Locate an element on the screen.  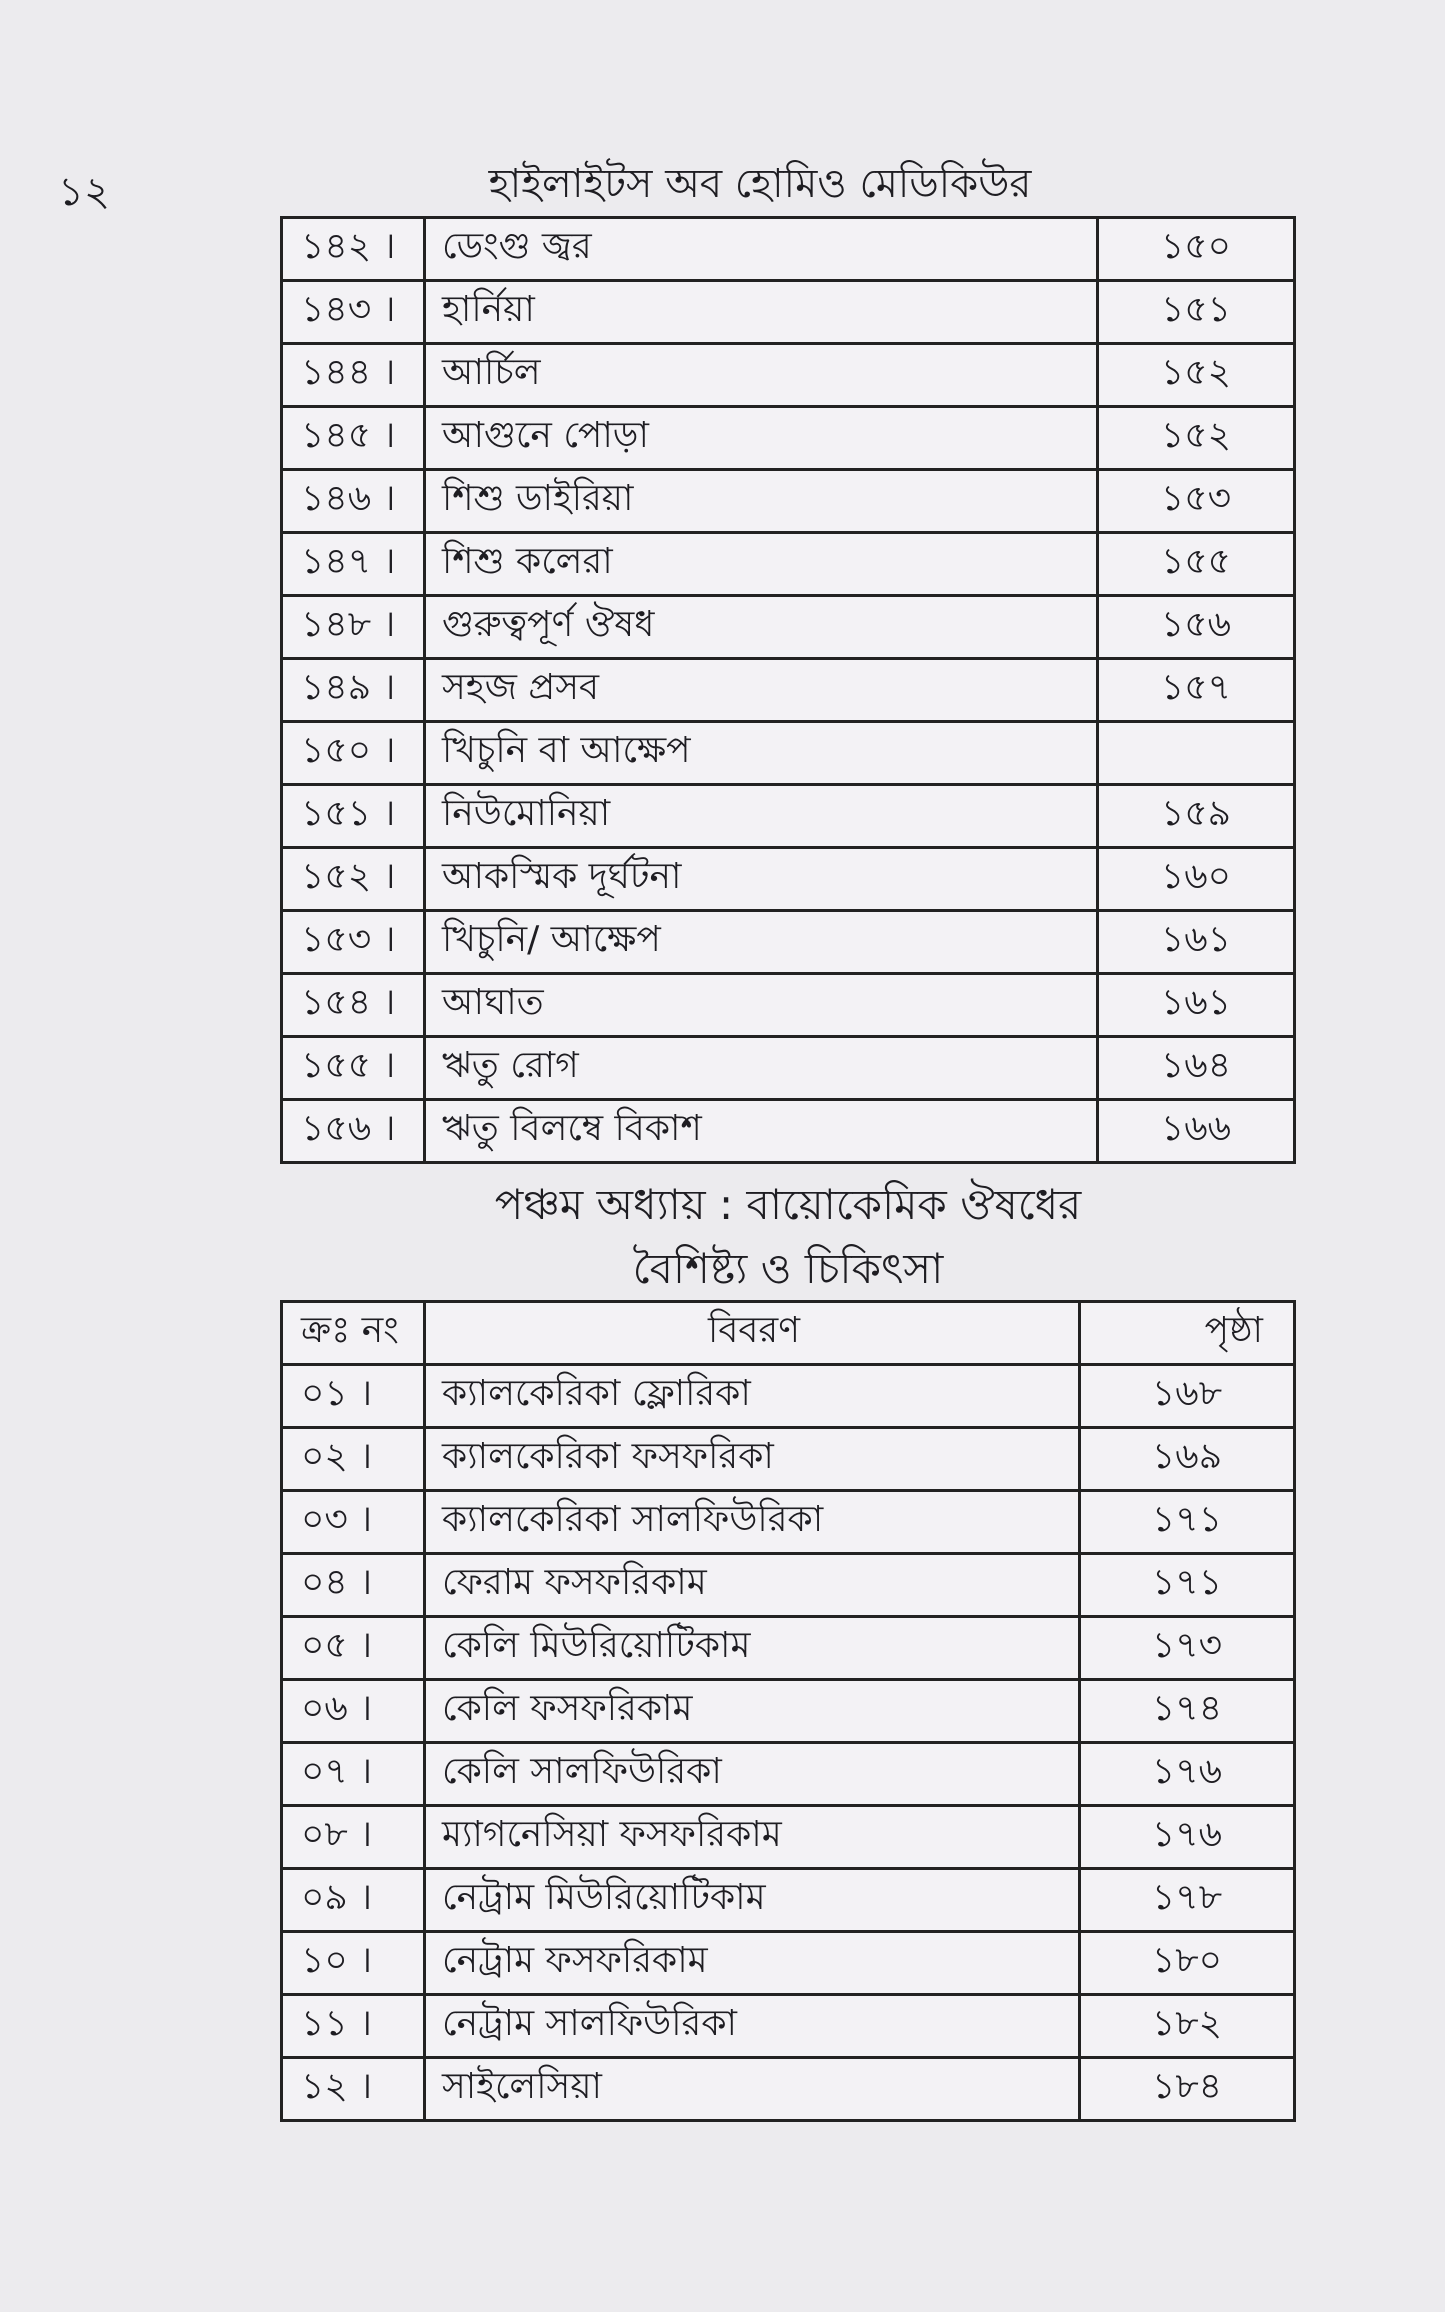
chapter-heading-line1: পঞ্চম অধ্যায় : বায়োকেমিক ঔষধের is located at coordinates (788, 1204).